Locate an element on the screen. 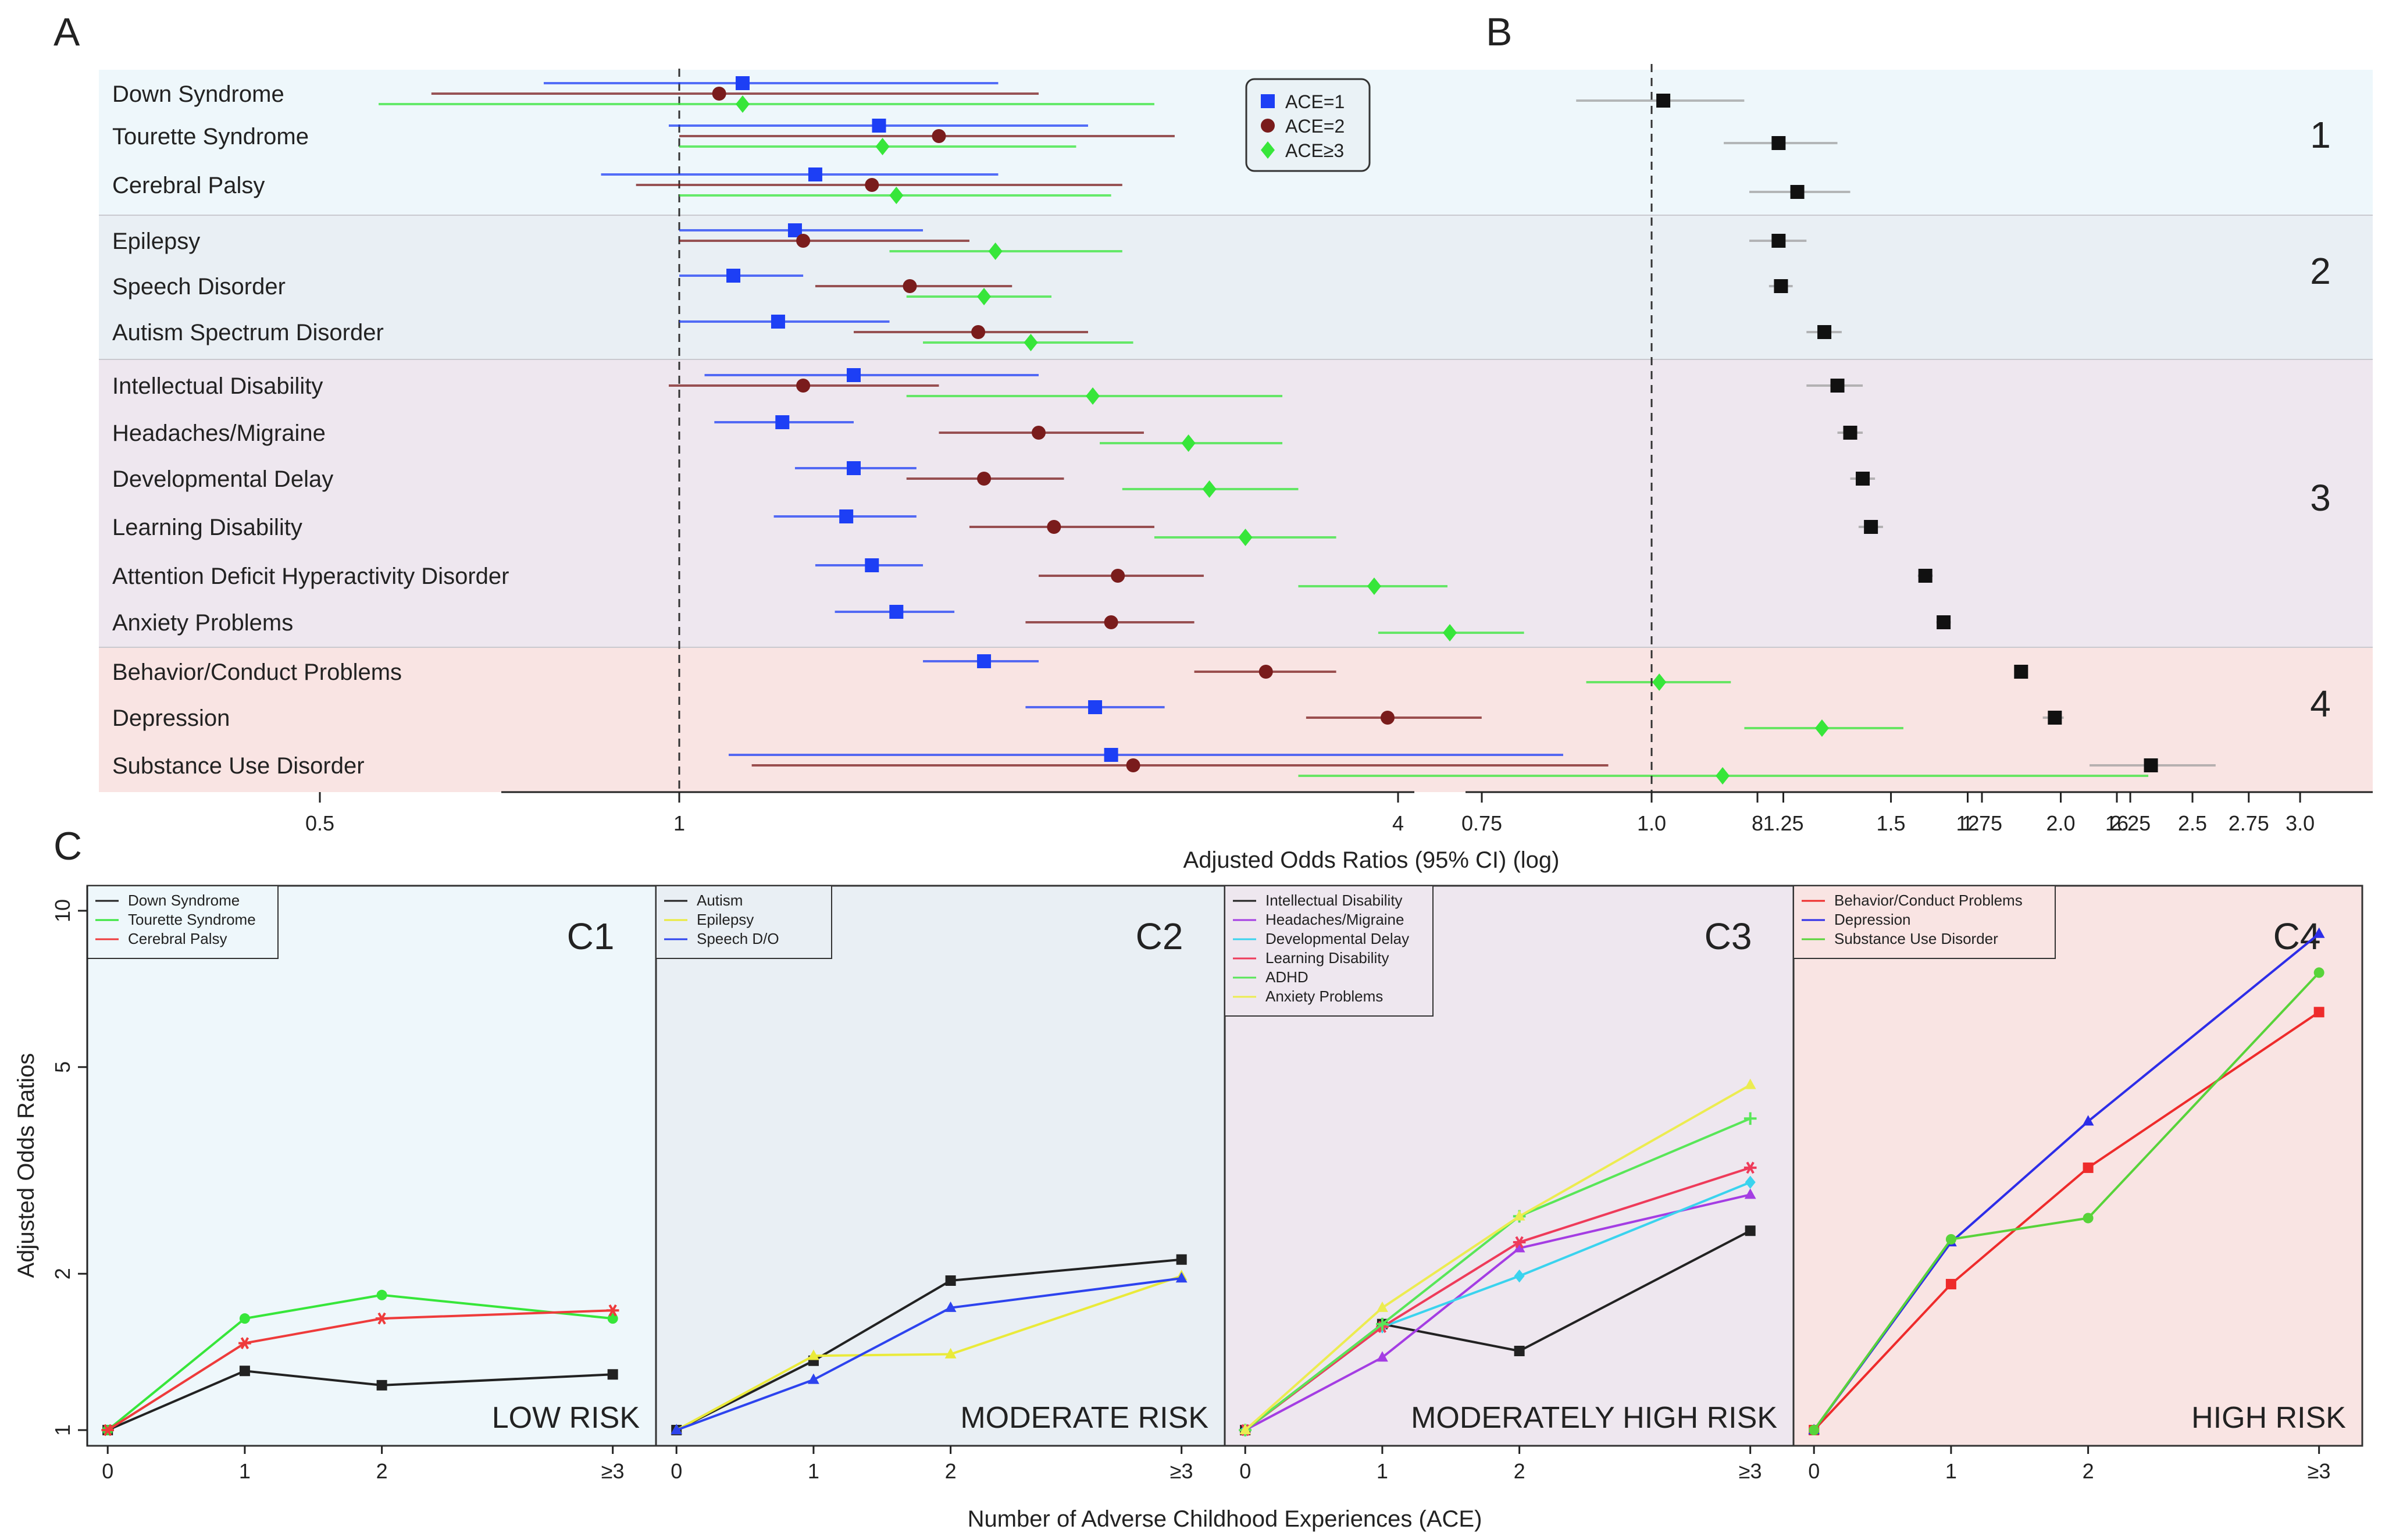 The height and width of the screenshot is (1540, 2396). x-tick-label-b: 1.0 is located at coordinates (1652, 823).